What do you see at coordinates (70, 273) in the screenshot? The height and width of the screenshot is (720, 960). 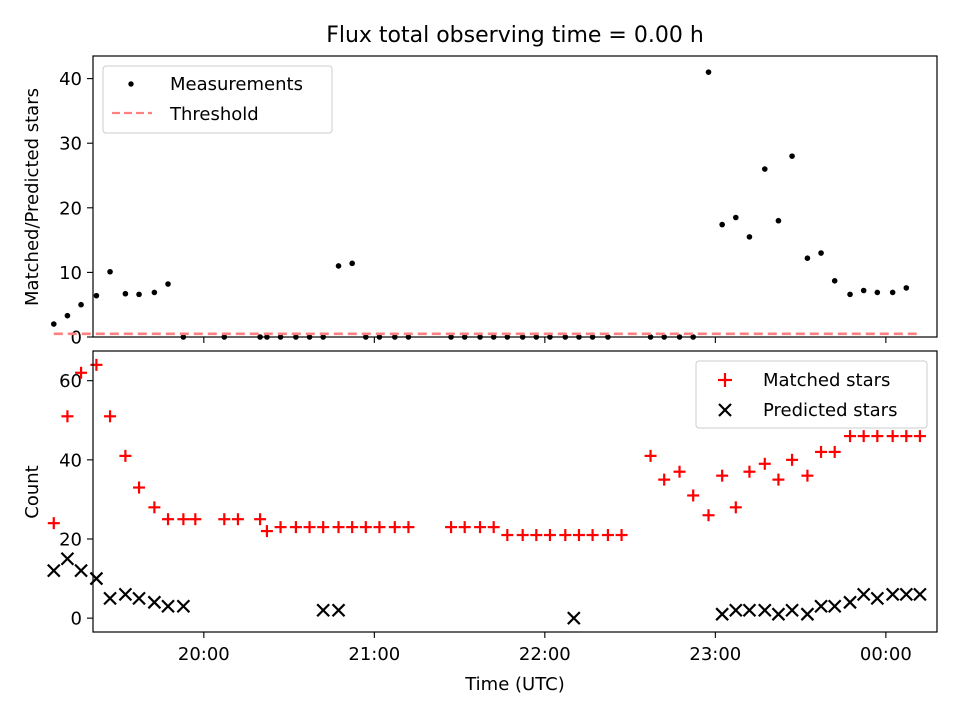 I see `top-y-tick-label: 10` at bounding box center [70, 273].